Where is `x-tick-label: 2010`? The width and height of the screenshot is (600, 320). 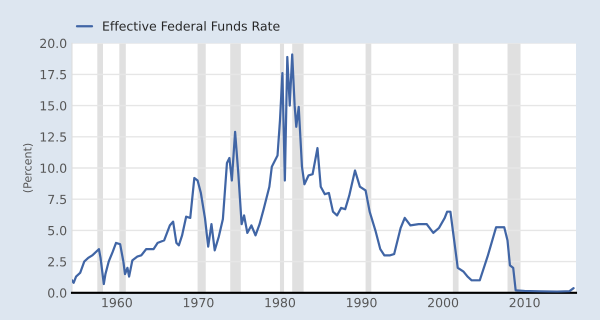 x-tick-label: 2010 is located at coordinates (525, 303).